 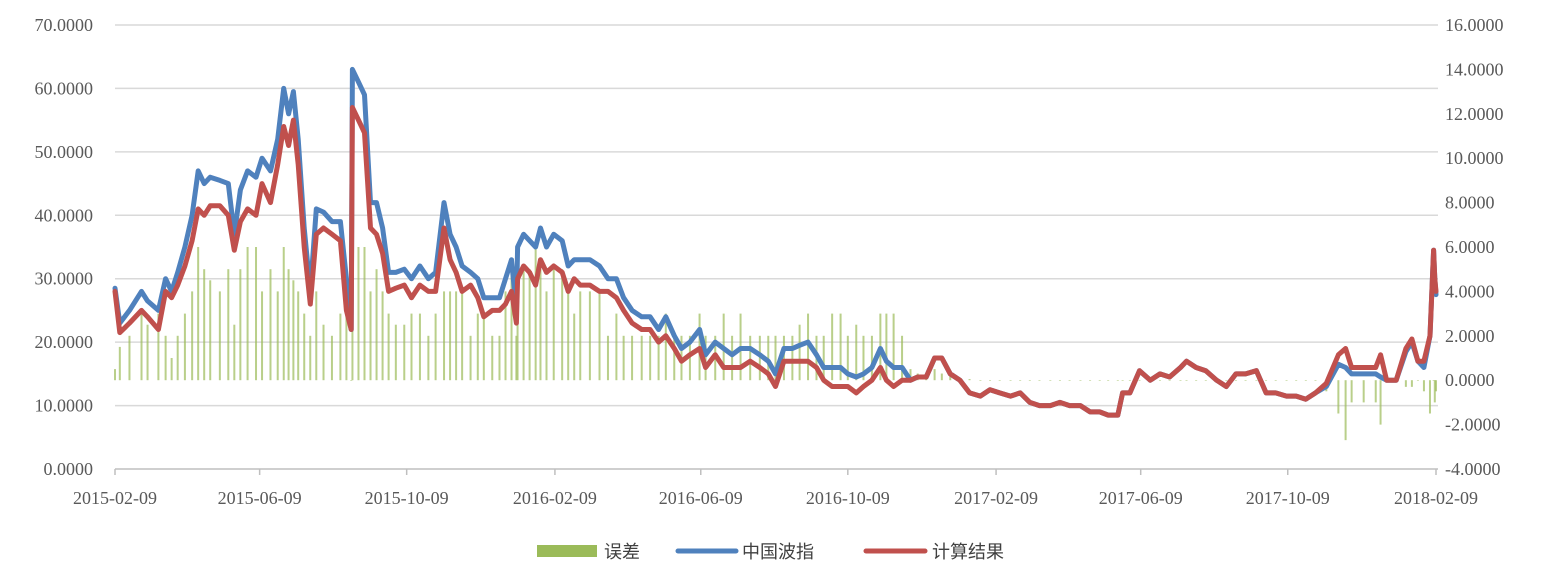 What do you see at coordinates (64, 88) in the screenshot?
I see `y-left-tick-label: 60.0000` at bounding box center [64, 88].